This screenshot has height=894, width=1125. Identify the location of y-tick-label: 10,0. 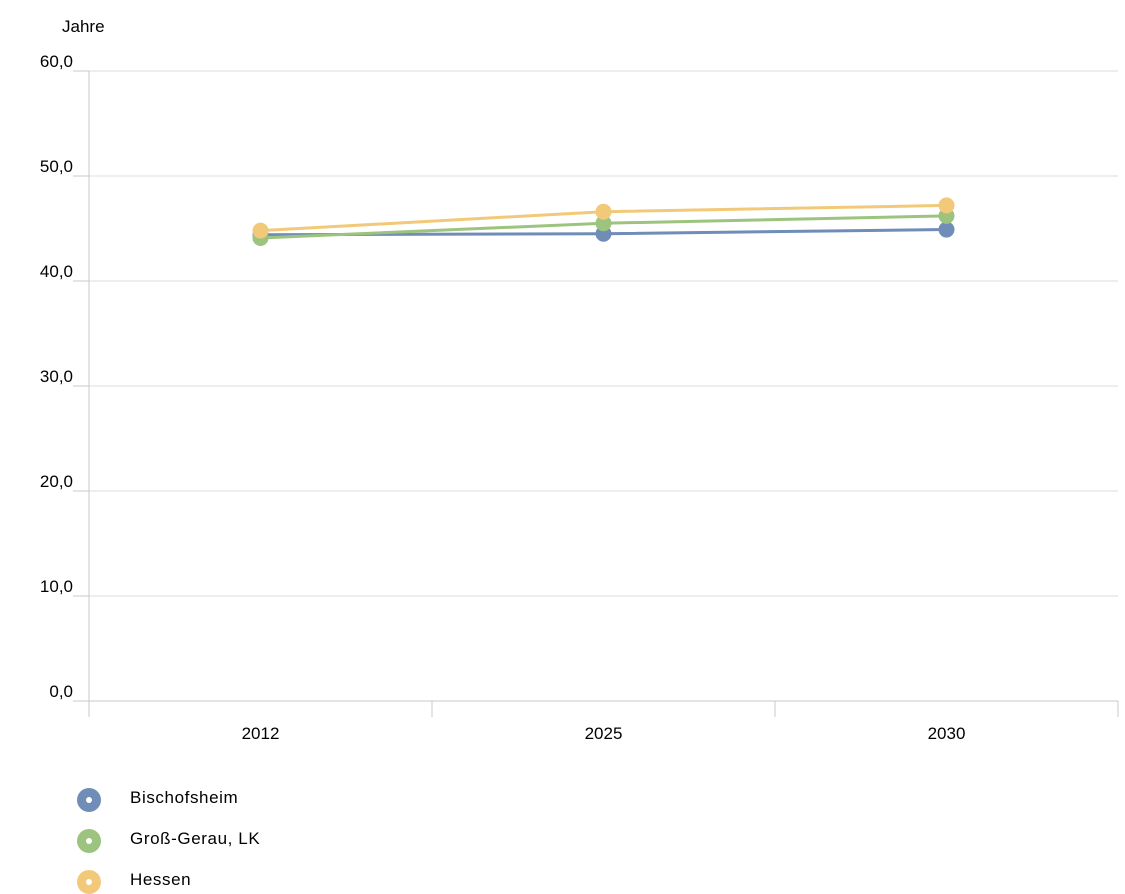
(56, 586).